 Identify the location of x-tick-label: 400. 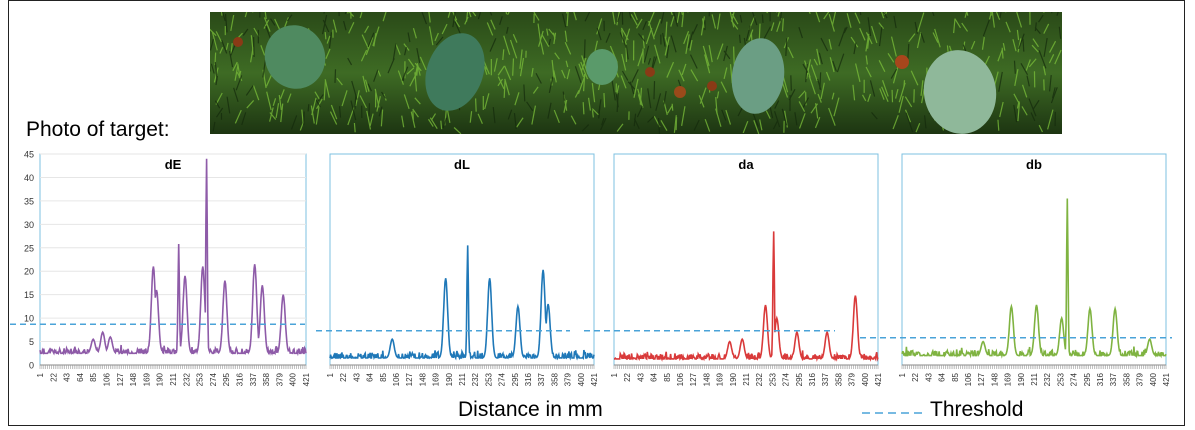
(865, 379).